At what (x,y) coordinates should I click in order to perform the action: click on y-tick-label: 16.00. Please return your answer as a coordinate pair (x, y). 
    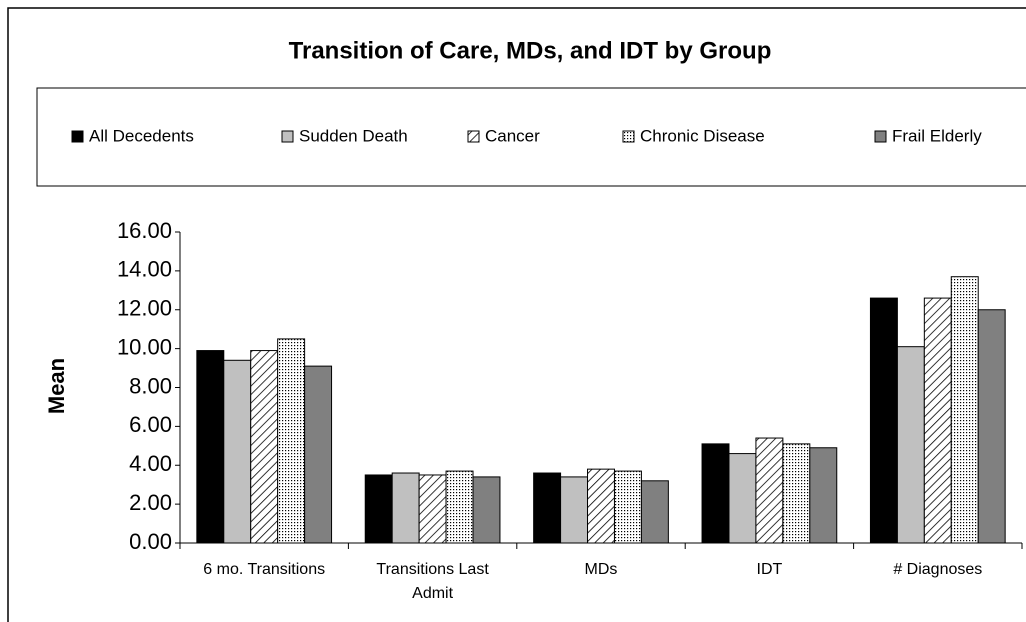
    Looking at the image, I should click on (144, 230).